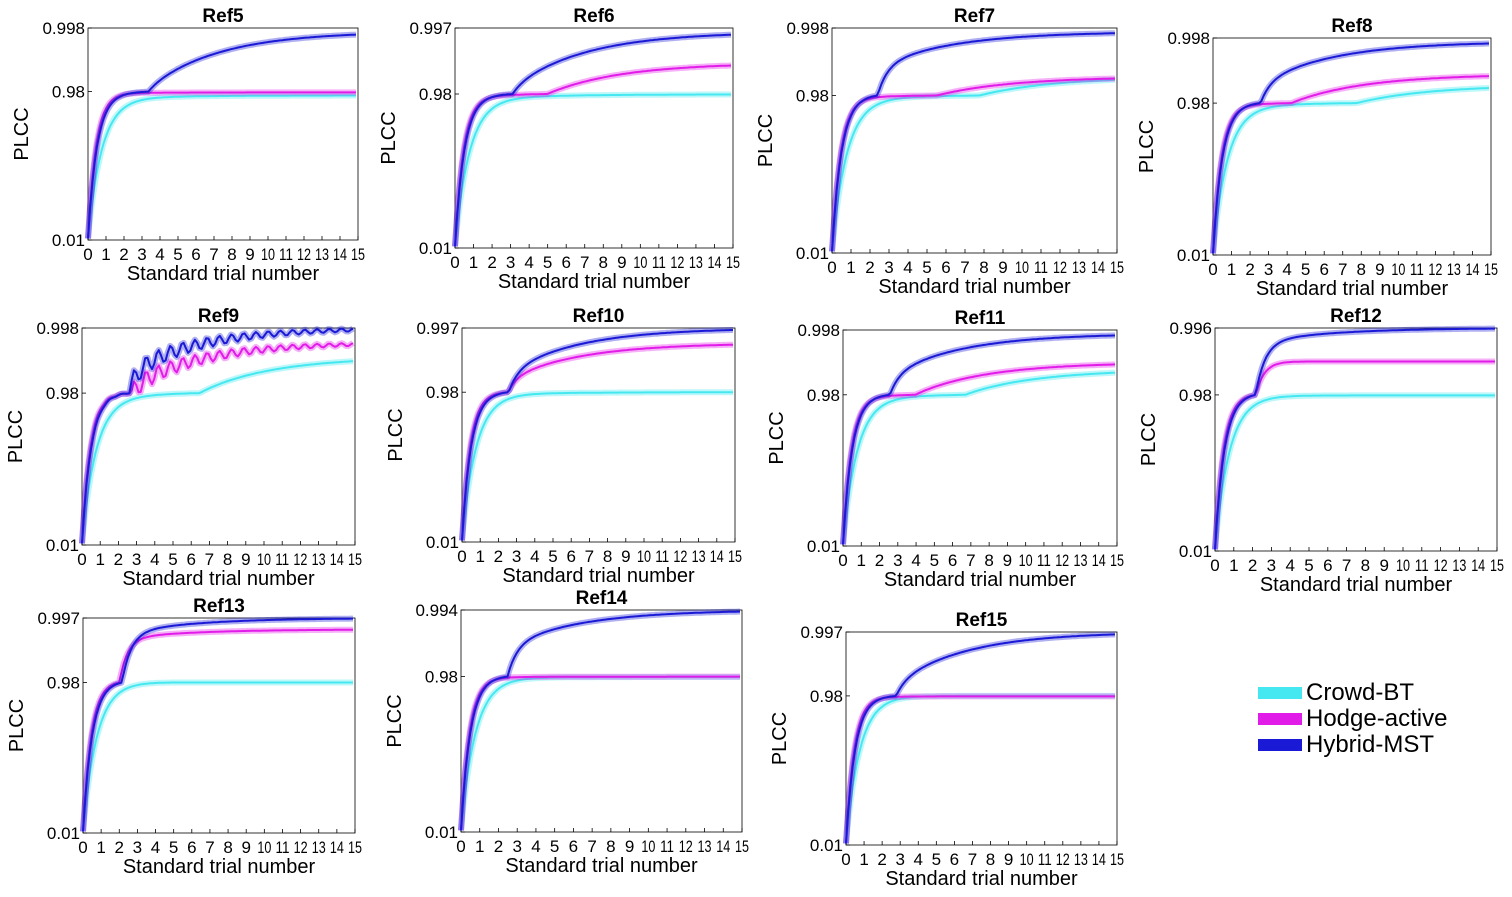 The height and width of the screenshot is (897, 1512). What do you see at coordinates (1280, 719) in the screenshot?
I see `legend-swatch-hodge-active` at bounding box center [1280, 719].